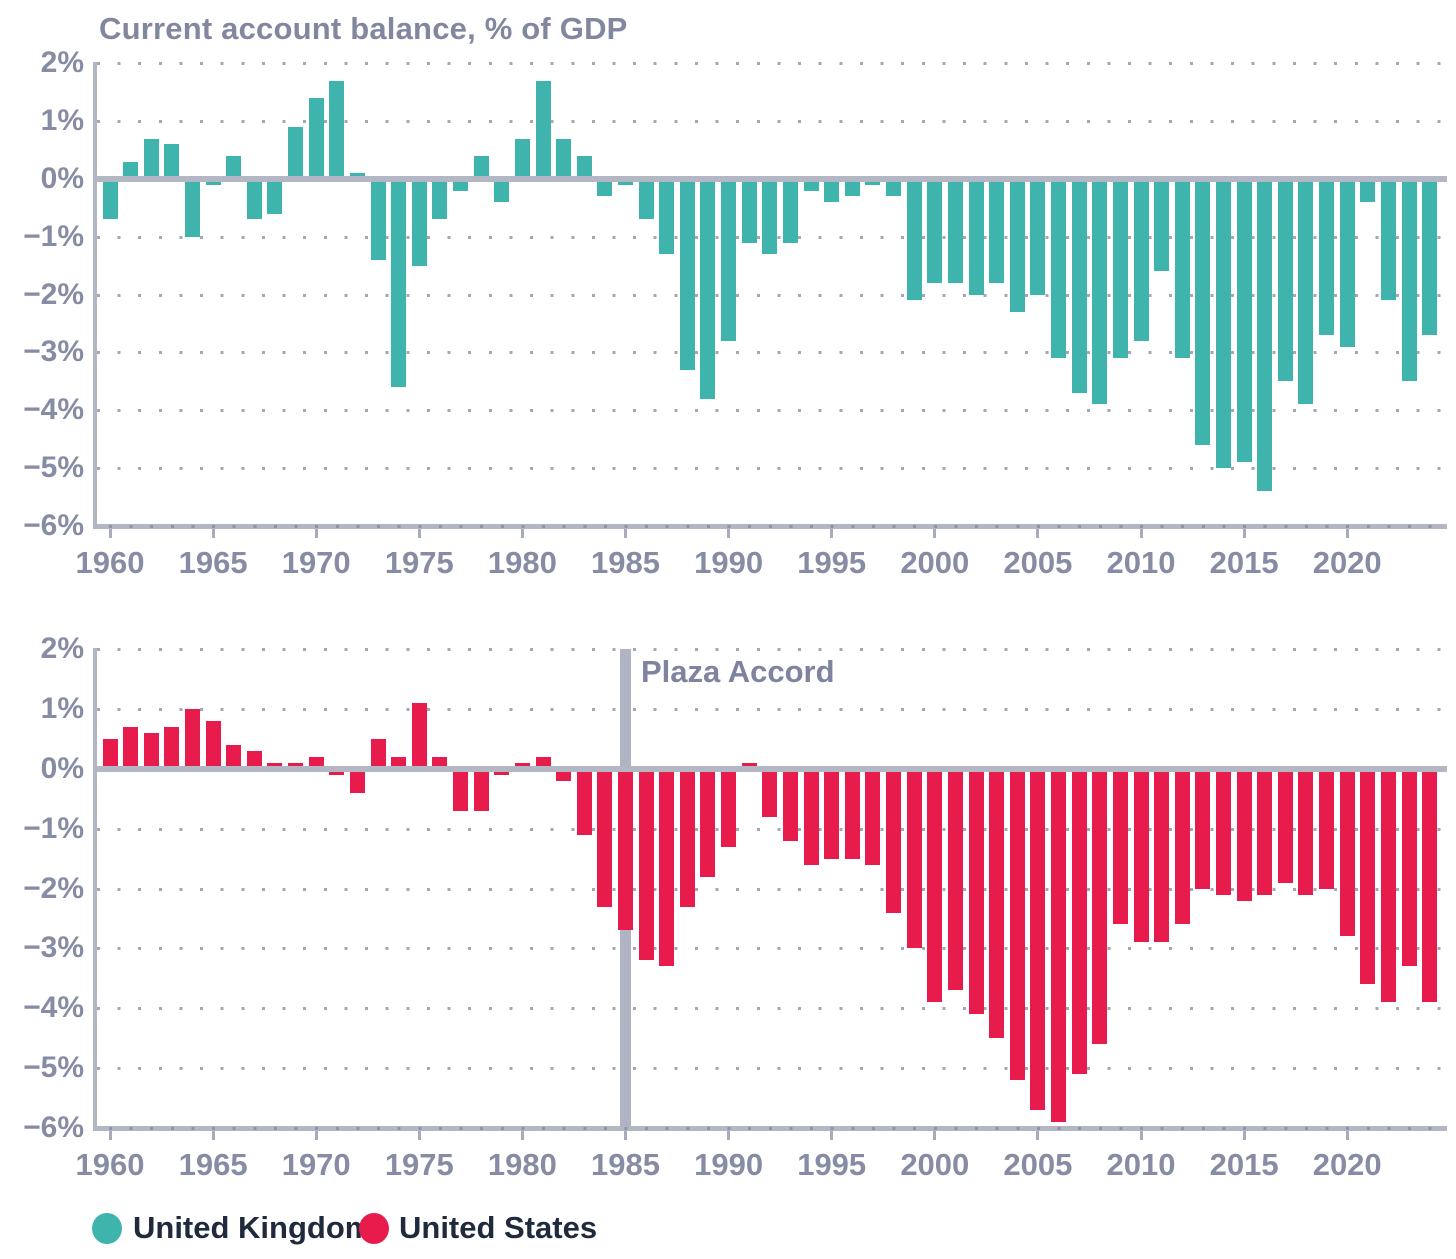 The height and width of the screenshot is (1259, 1456). Describe the element at coordinates (234, 757) in the screenshot. I see `bar-united-states-1966` at that location.